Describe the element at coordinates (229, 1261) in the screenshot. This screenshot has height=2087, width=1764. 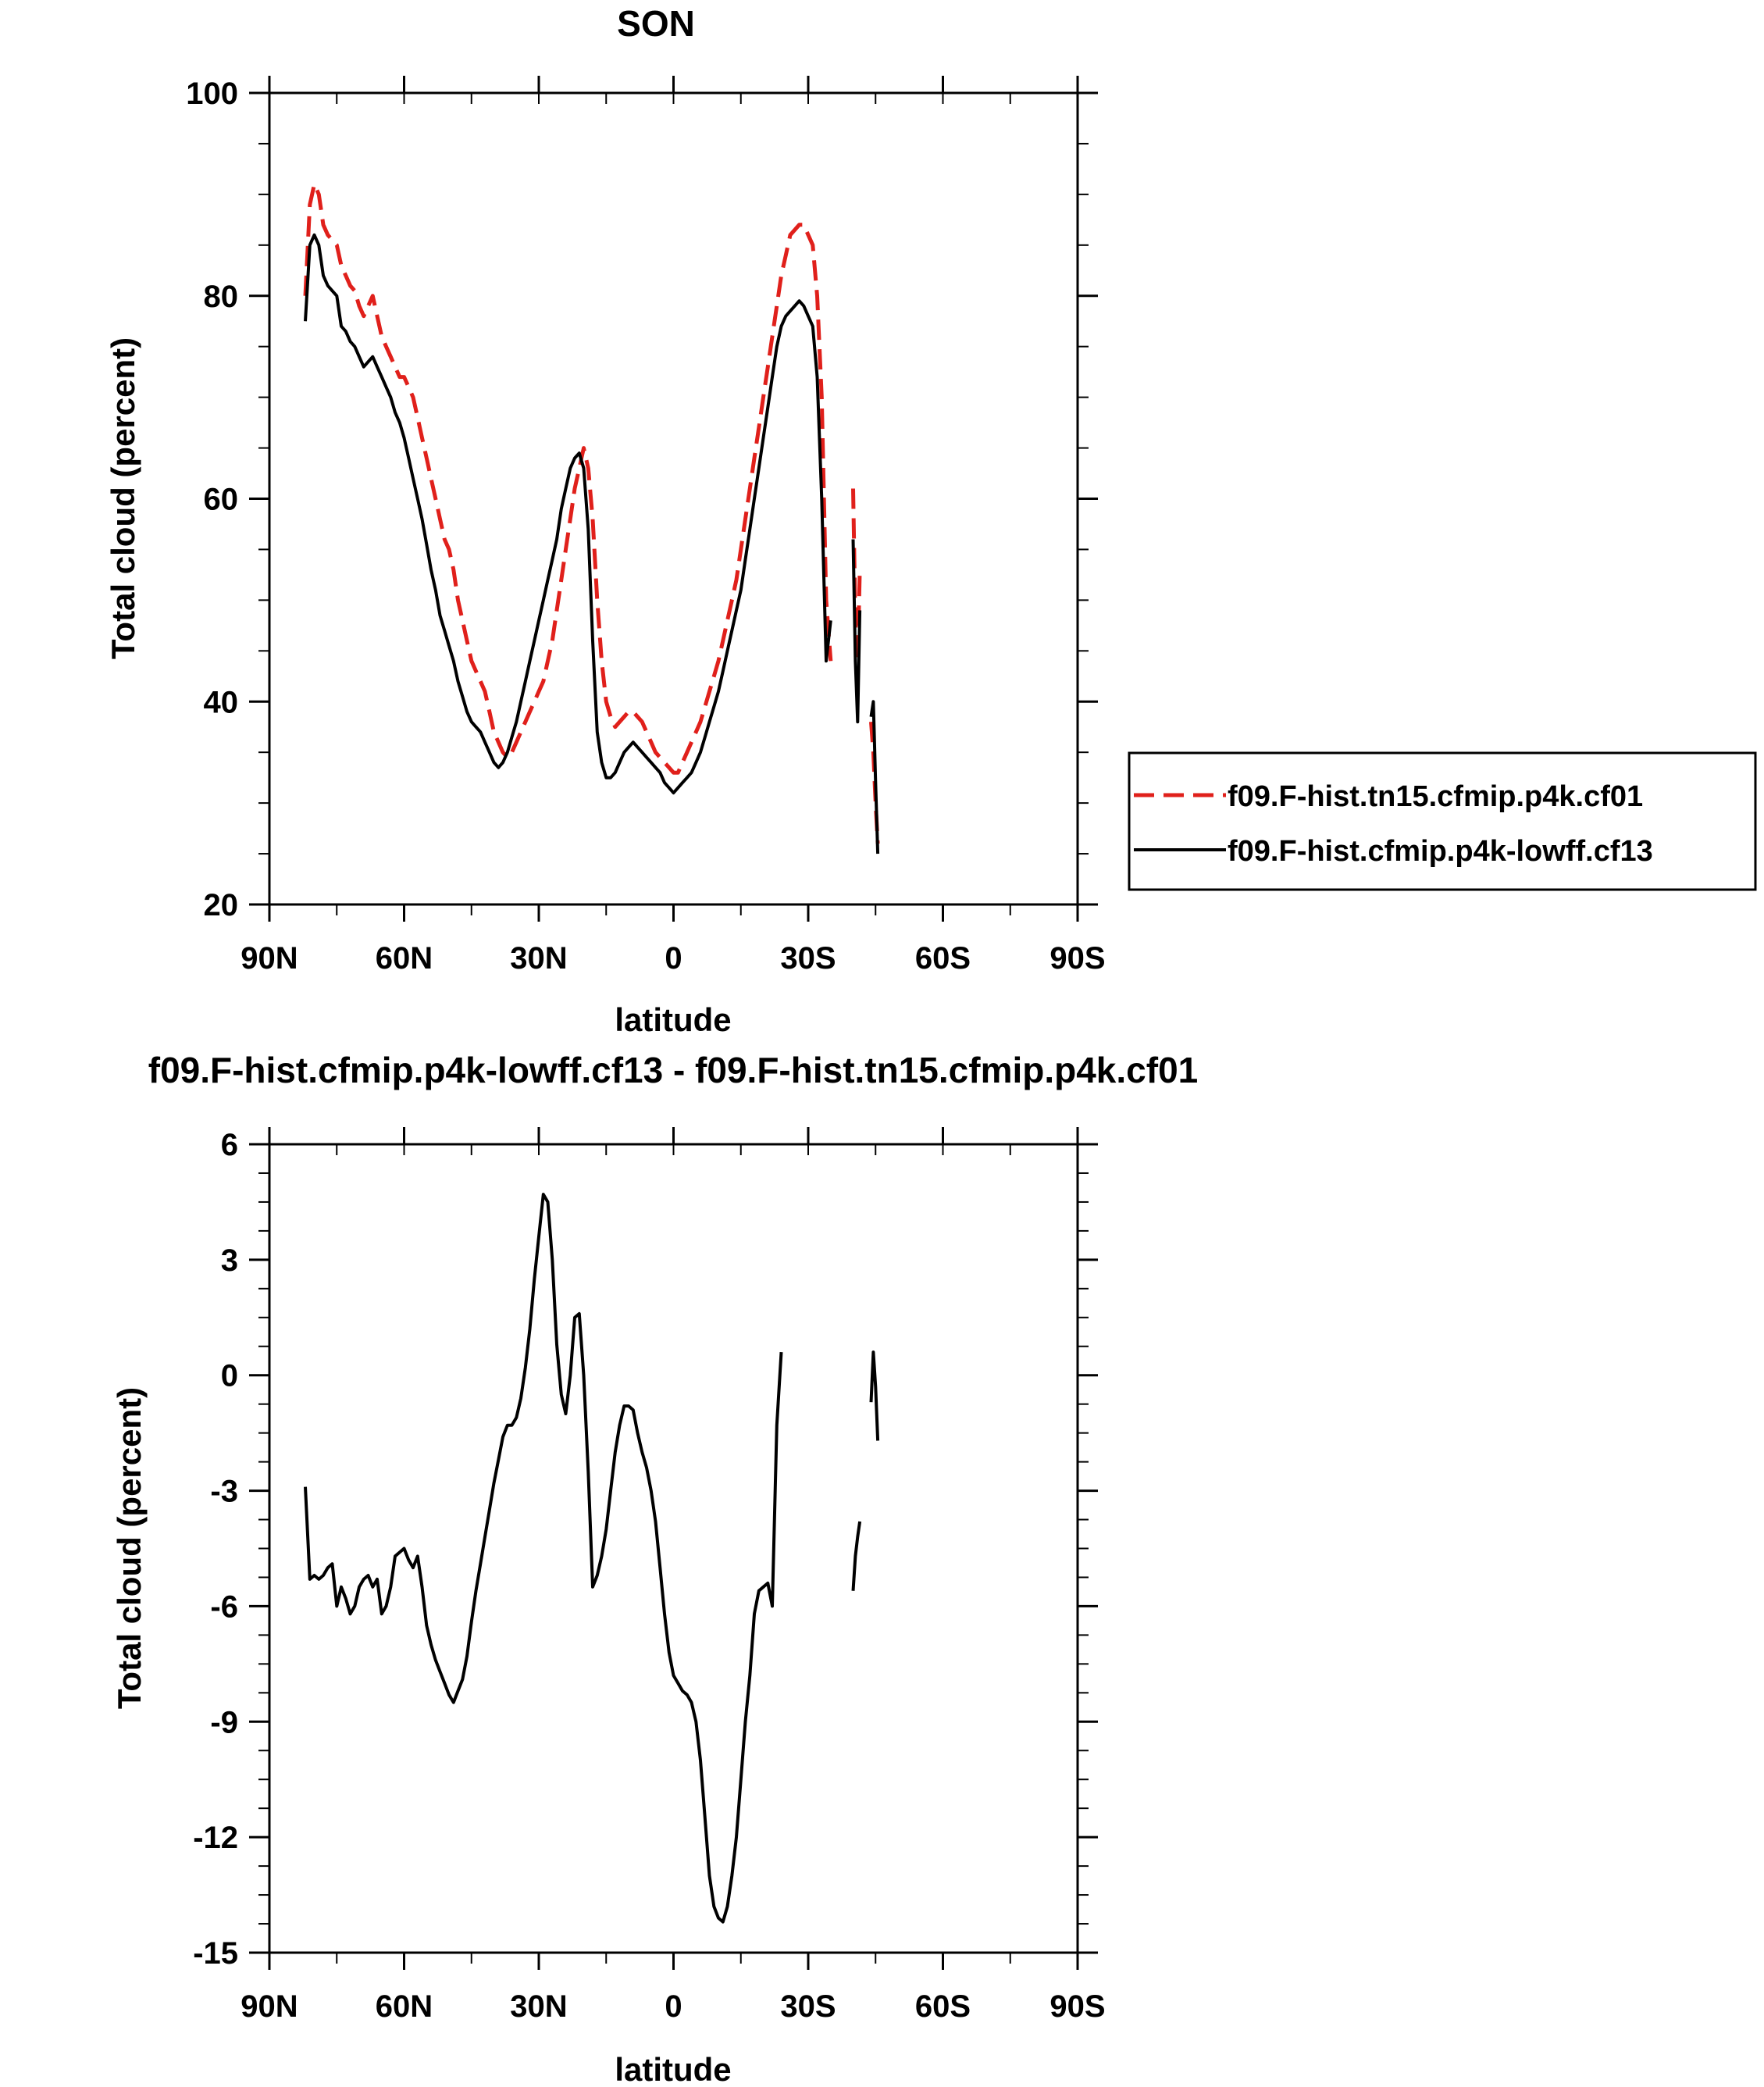
I see `y-tick-label: 3` at that location.